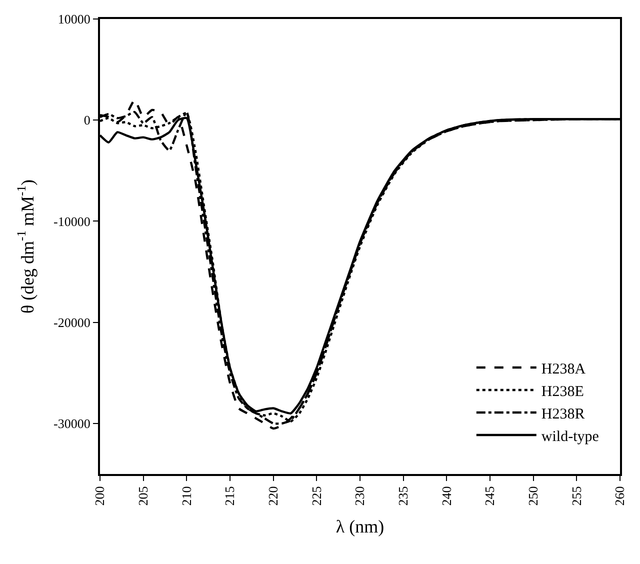 This screenshot has width=640, height=564. I want to click on x-tick-label: 205, so click(143, 496).